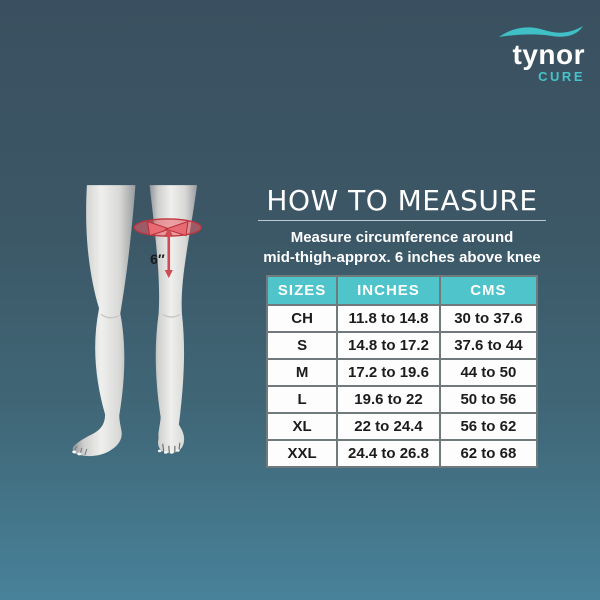 This screenshot has width=600, height=600. What do you see at coordinates (488, 426) in the screenshot?
I see `cms-cell: 56 to 62` at bounding box center [488, 426].